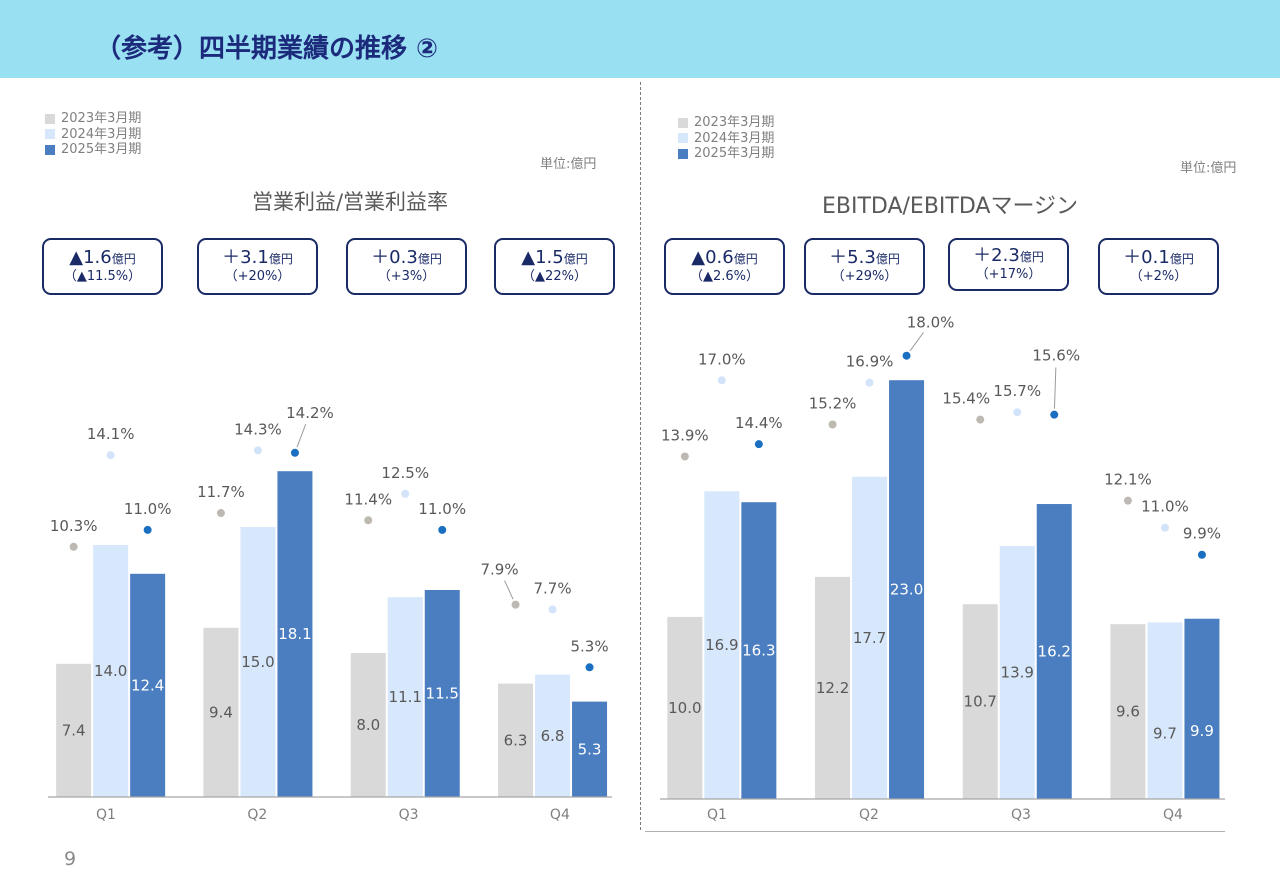 This screenshot has width=1280, height=888. What do you see at coordinates (102, 258) in the screenshot?
I see `op-change-amount-line: ▲1.6億円` at bounding box center [102, 258].